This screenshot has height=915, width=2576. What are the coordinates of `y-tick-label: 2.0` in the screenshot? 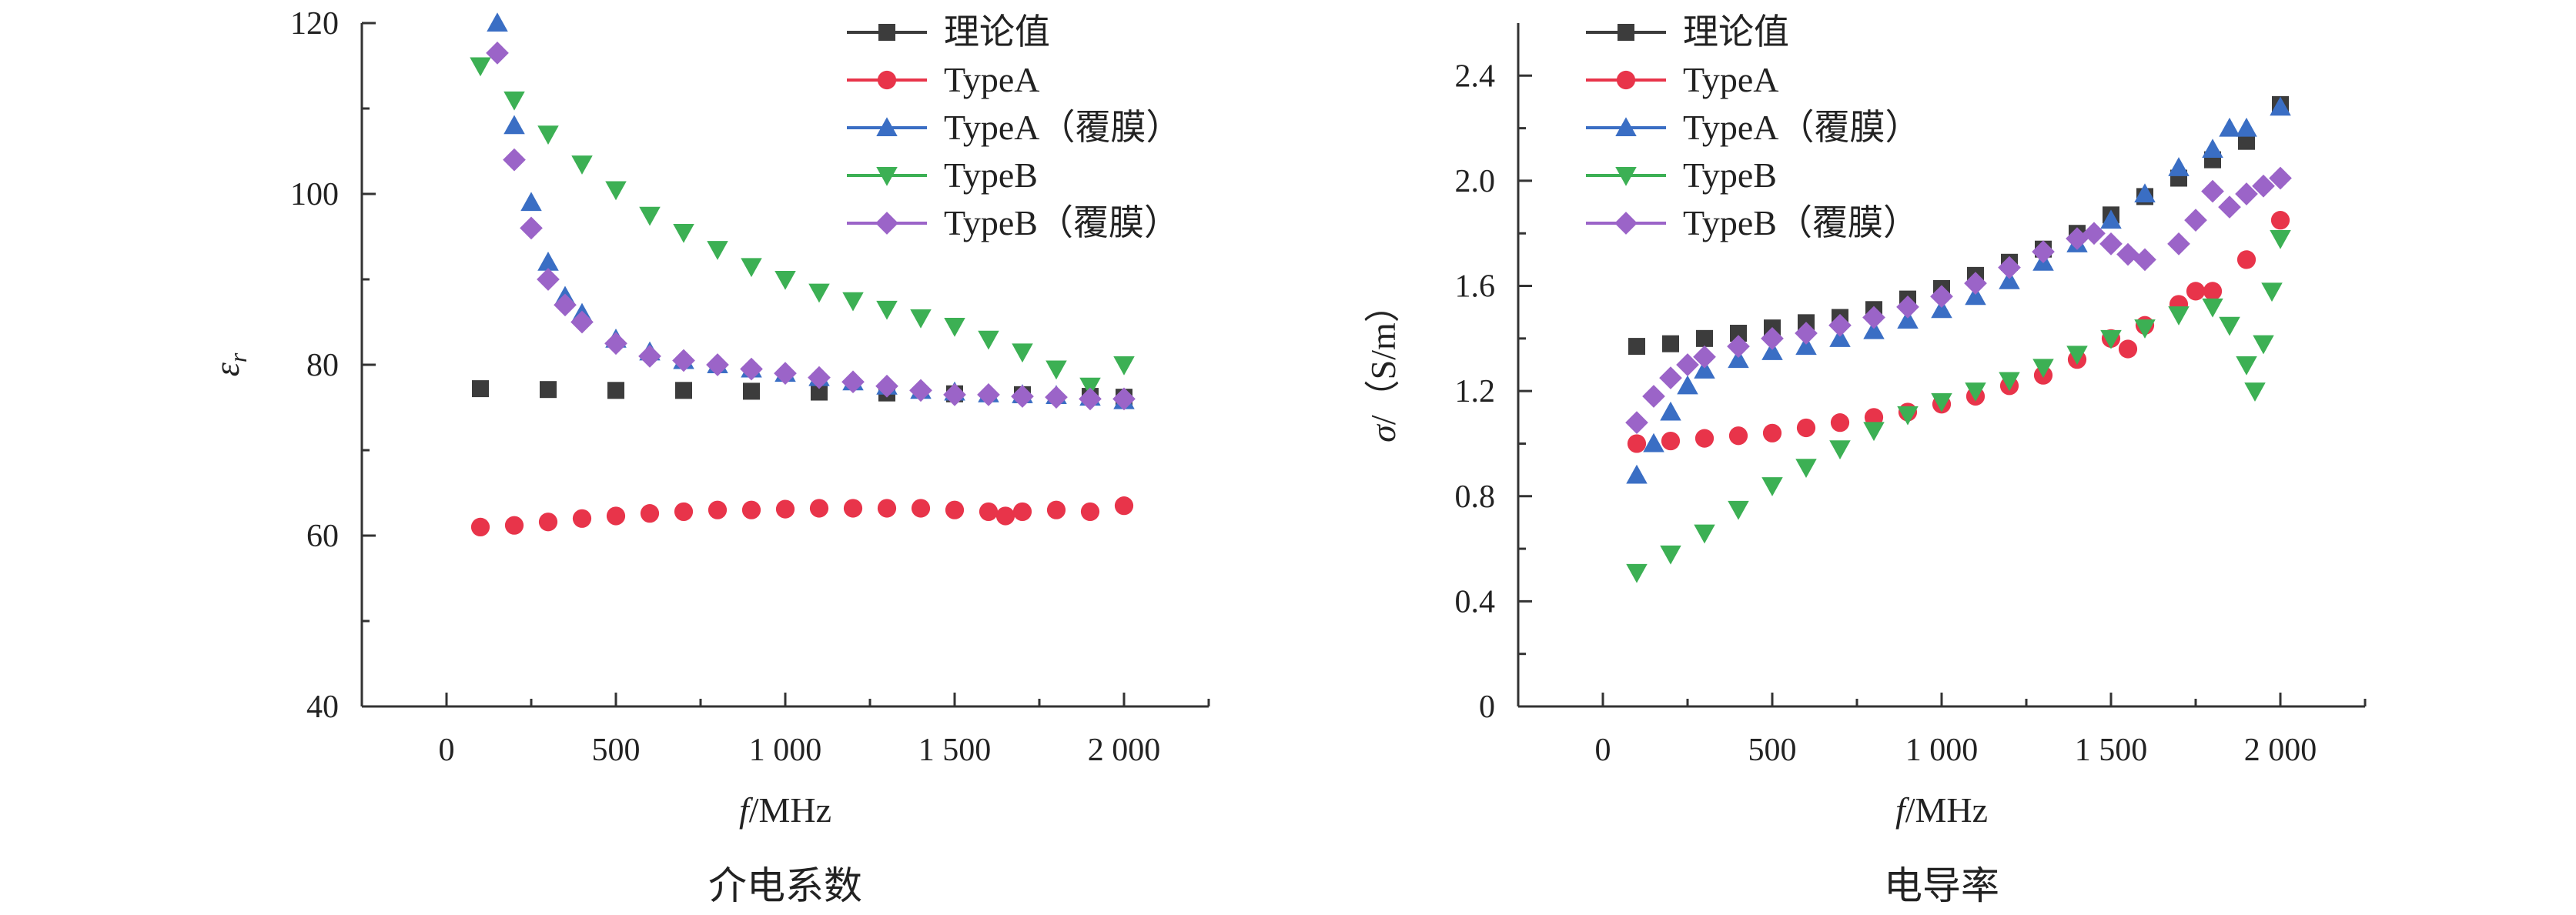 It's located at (1475, 181).